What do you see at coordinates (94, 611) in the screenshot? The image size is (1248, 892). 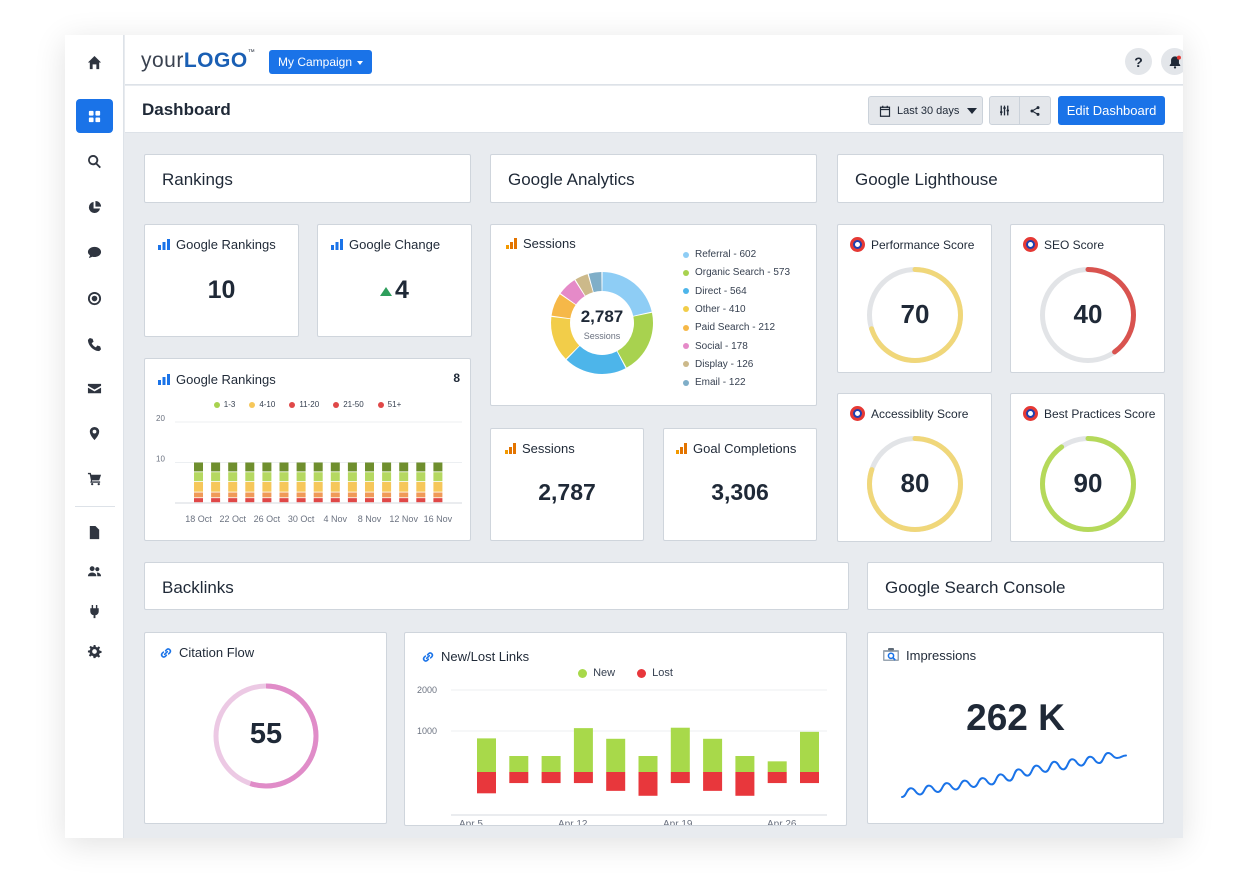 I see `sidebar-item-integrations` at bounding box center [94, 611].